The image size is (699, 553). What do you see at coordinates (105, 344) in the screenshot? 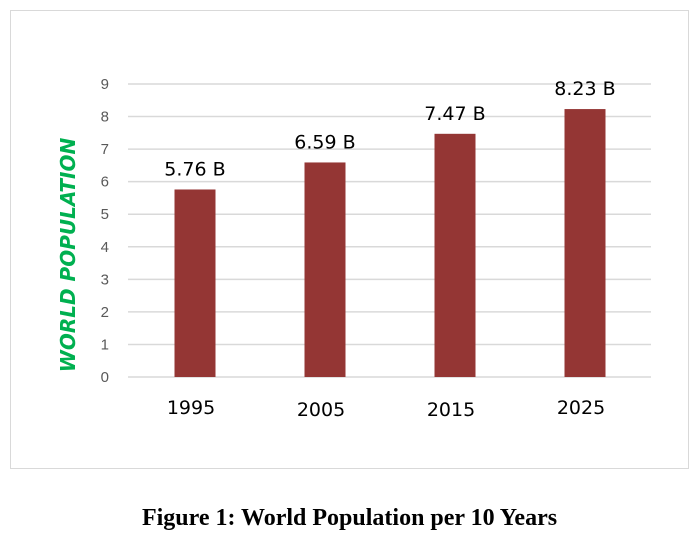
I see `y-tick-label: 1` at bounding box center [105, 344].